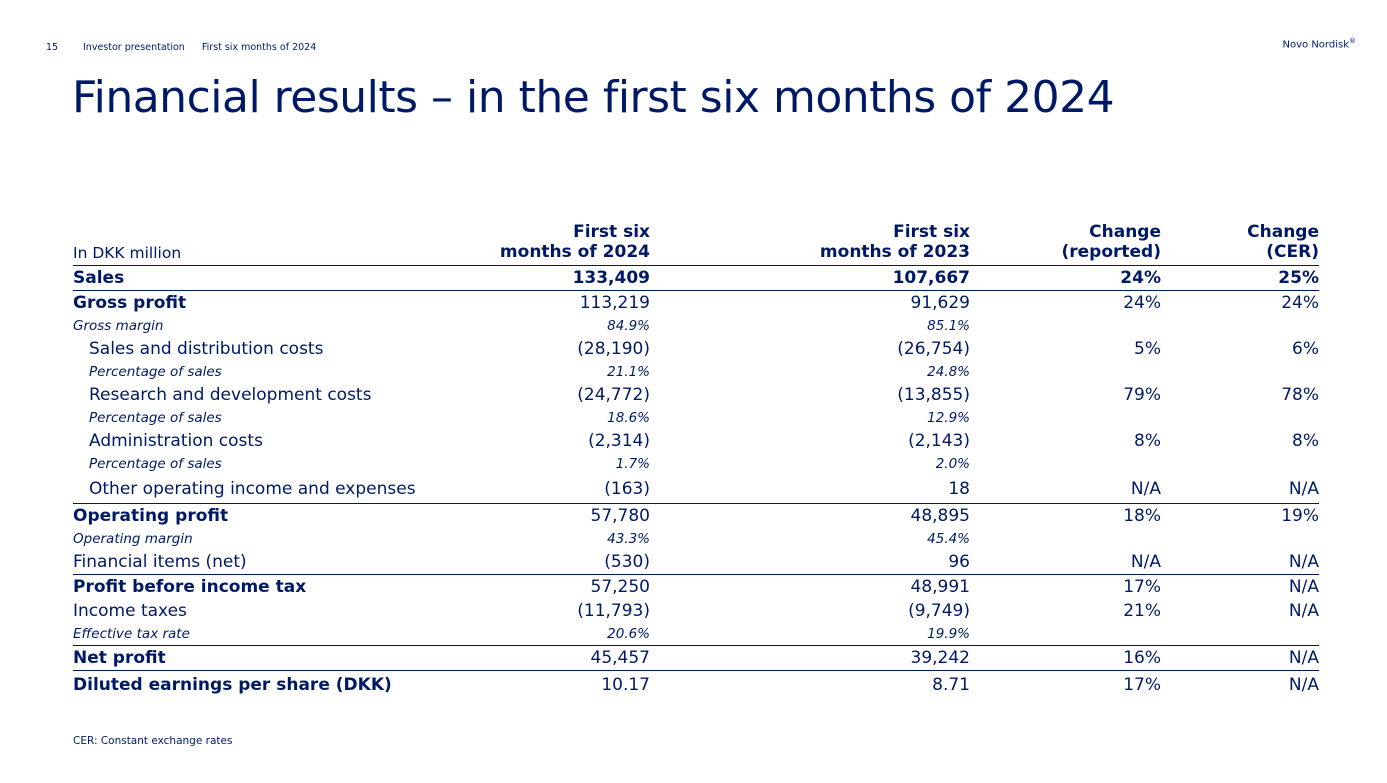 This screenshot has height=783, width=1387. I want to click on change-cer: 6%, so click(1305, 348).